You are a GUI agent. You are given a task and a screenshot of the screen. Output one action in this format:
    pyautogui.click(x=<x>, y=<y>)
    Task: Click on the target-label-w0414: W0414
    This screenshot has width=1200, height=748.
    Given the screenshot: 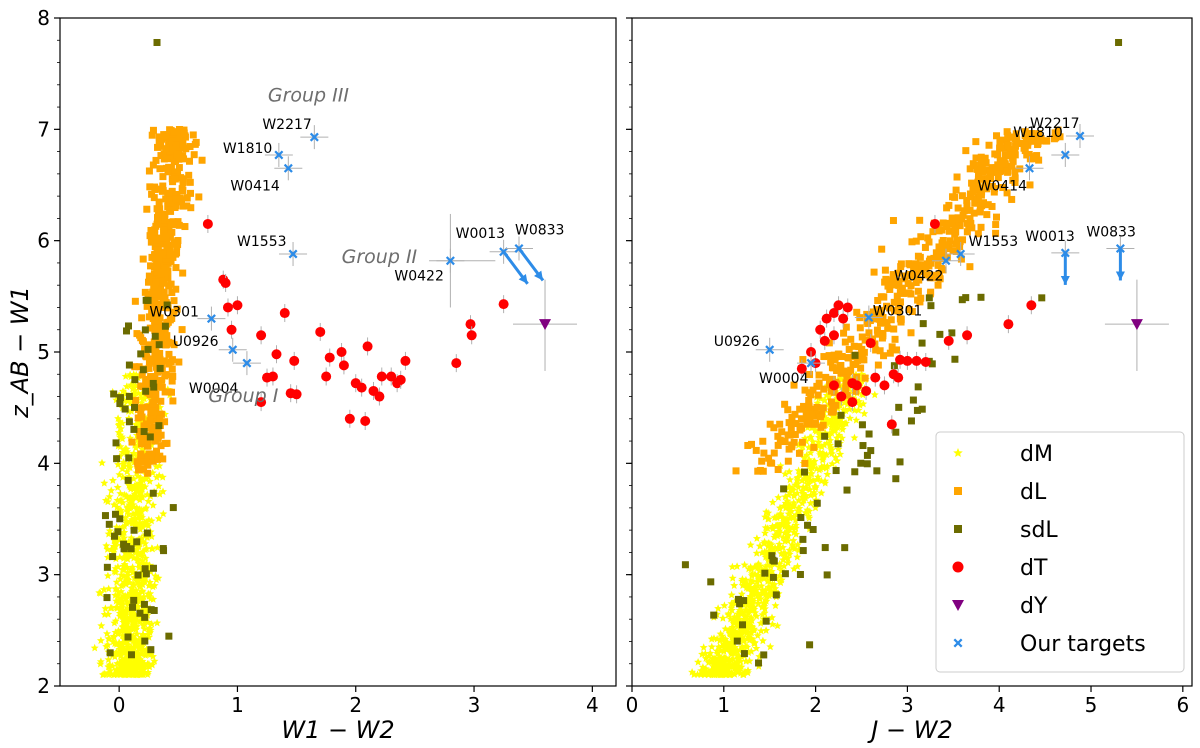 What is the action you would take?
    pyautogui.click(x=1003, y=186)
    